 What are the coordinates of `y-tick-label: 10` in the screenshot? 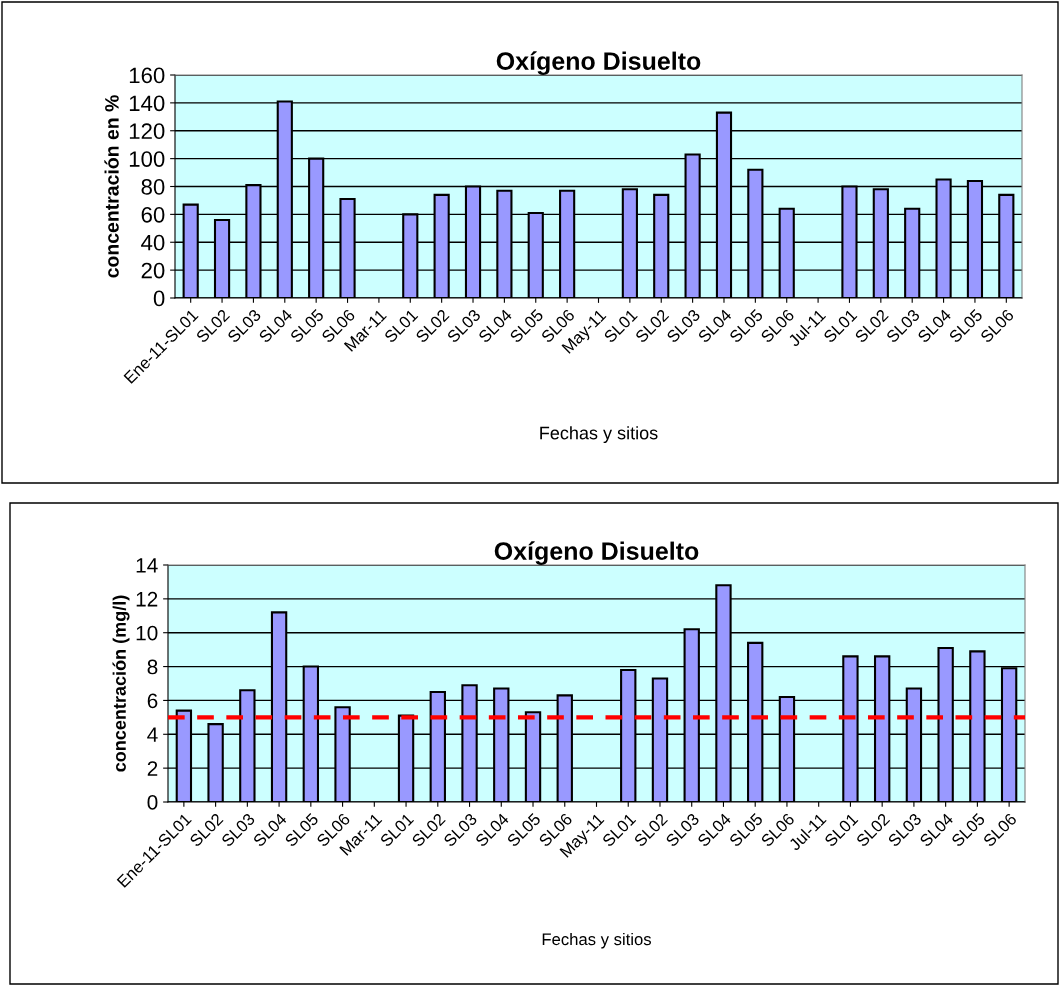 It's located at (147, 633).